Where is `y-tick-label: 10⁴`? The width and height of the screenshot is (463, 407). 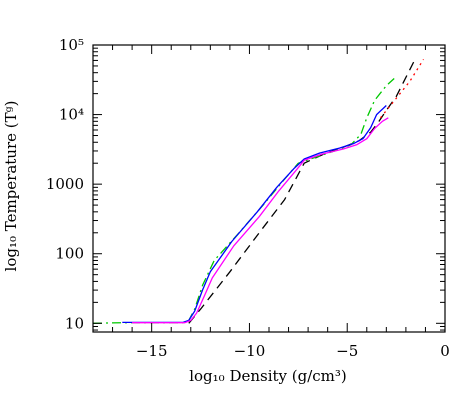 y-tick-label: 10⁴ is located at coordinates (71, 115).